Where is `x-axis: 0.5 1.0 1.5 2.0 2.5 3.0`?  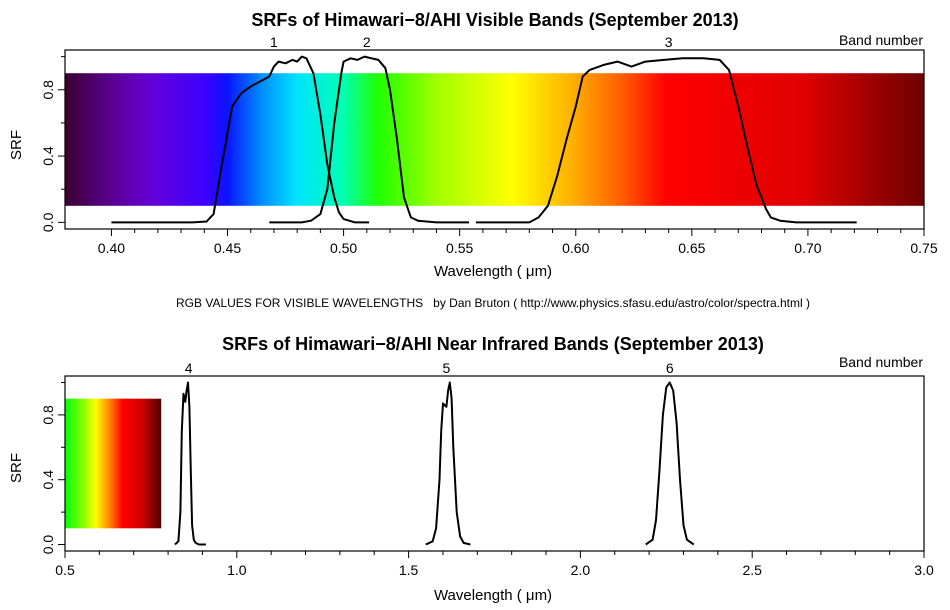
x-axis: 0.5 1.0 1.5 2.0 2.5 3.0 is located at coordinates (494, 564).